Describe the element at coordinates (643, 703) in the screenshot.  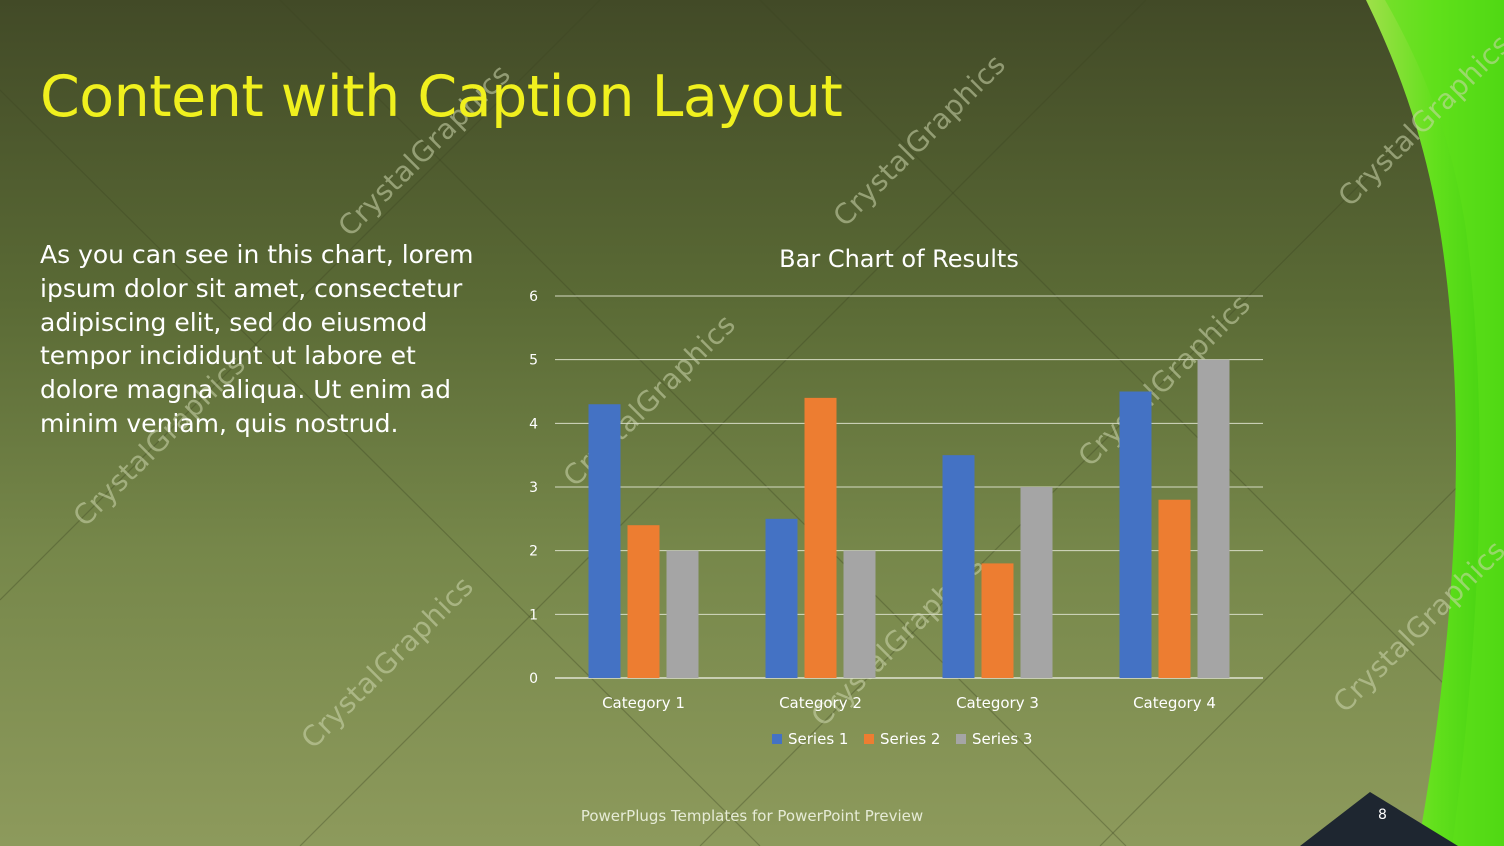
I see `x-tick-label: Category 1` at that location.